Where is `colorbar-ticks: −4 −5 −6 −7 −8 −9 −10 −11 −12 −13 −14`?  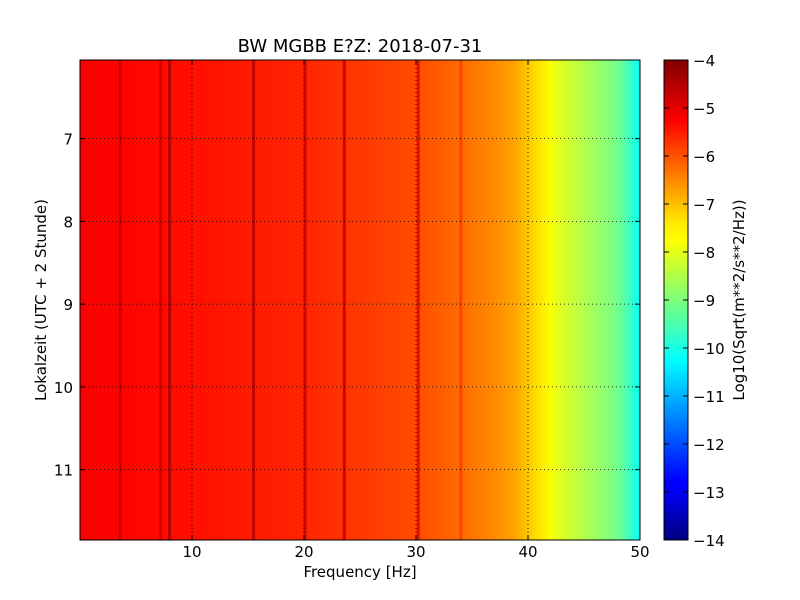
colorbar-ticks: −4 −5 −6 −7 −8 −9 −10 −11 −12 −13 −14 is located at coordinates (694, 301).